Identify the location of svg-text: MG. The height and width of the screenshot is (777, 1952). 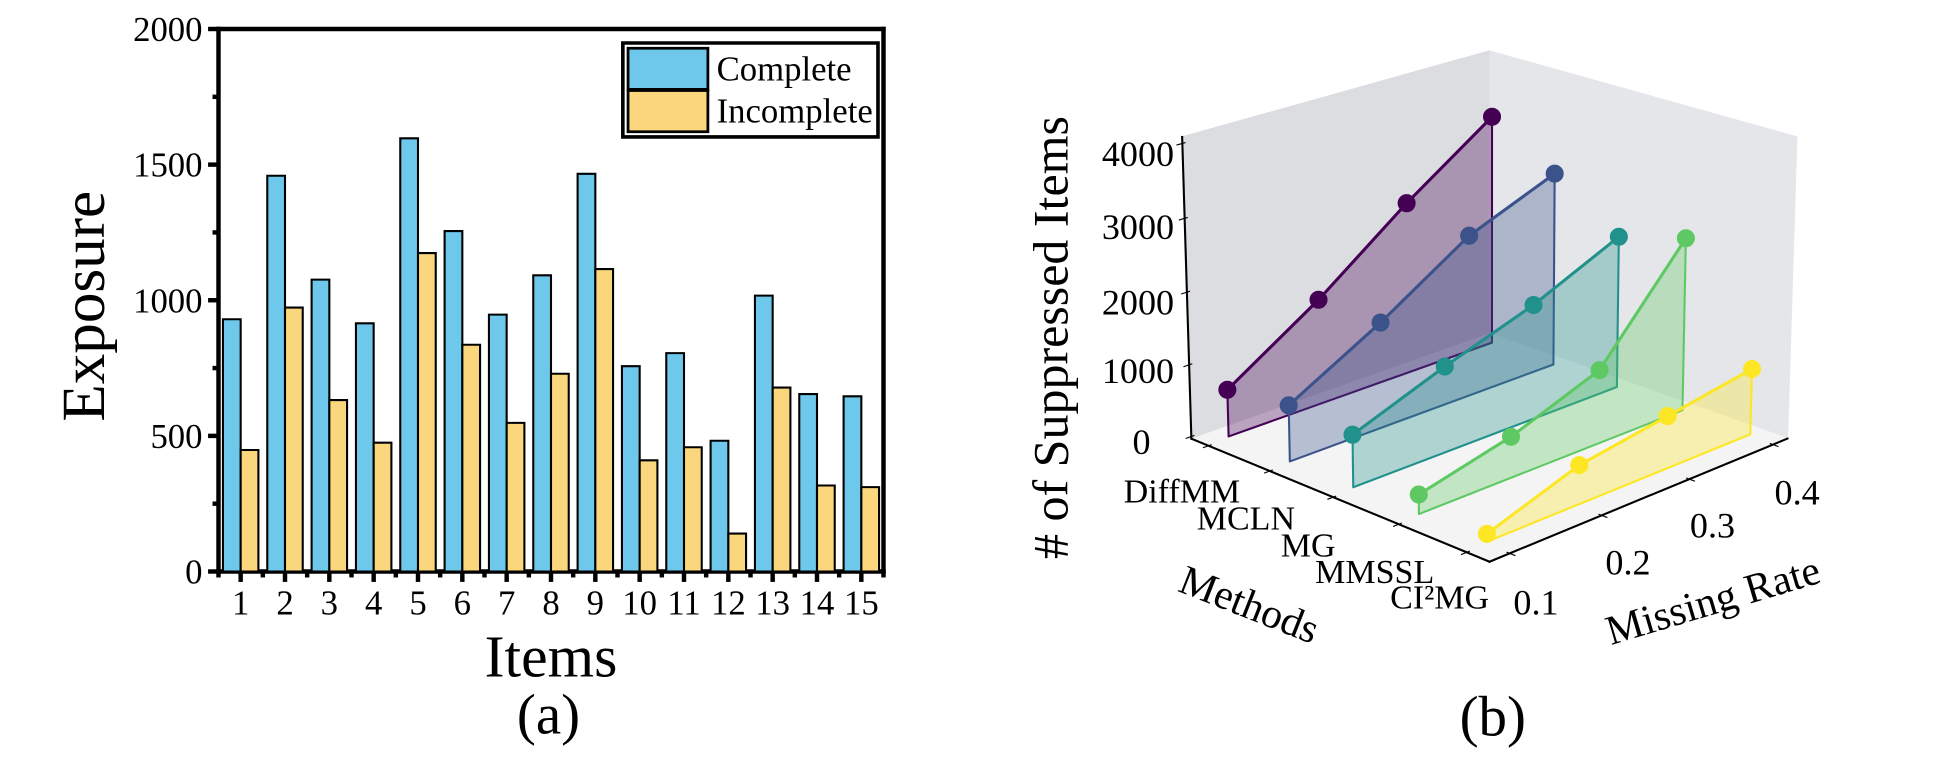
(1308, 545).